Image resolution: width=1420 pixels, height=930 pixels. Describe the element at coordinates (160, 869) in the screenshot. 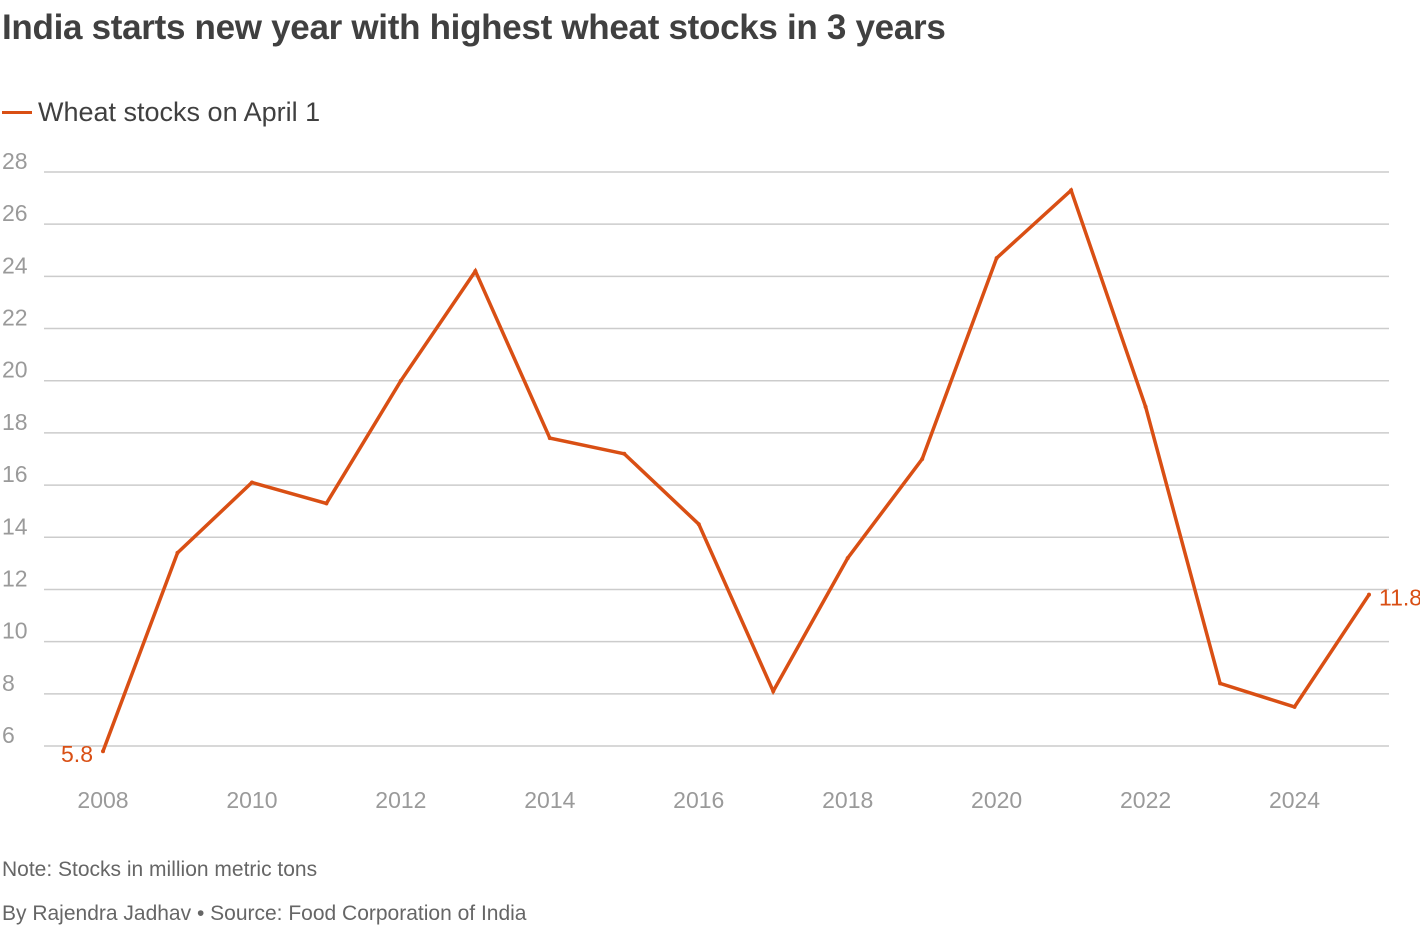

I see `chart-note: Note: Stocks in million metric tons` at that location.